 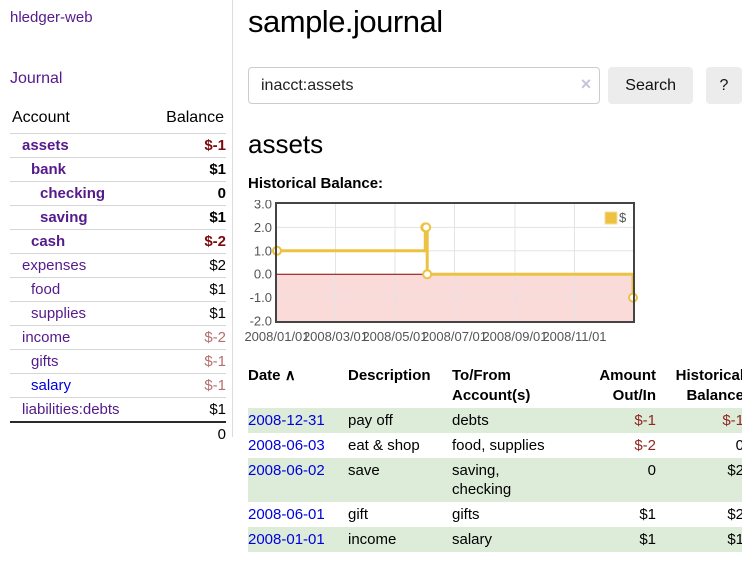 I want to click on account-link: saving, so click(x=64, y=217).